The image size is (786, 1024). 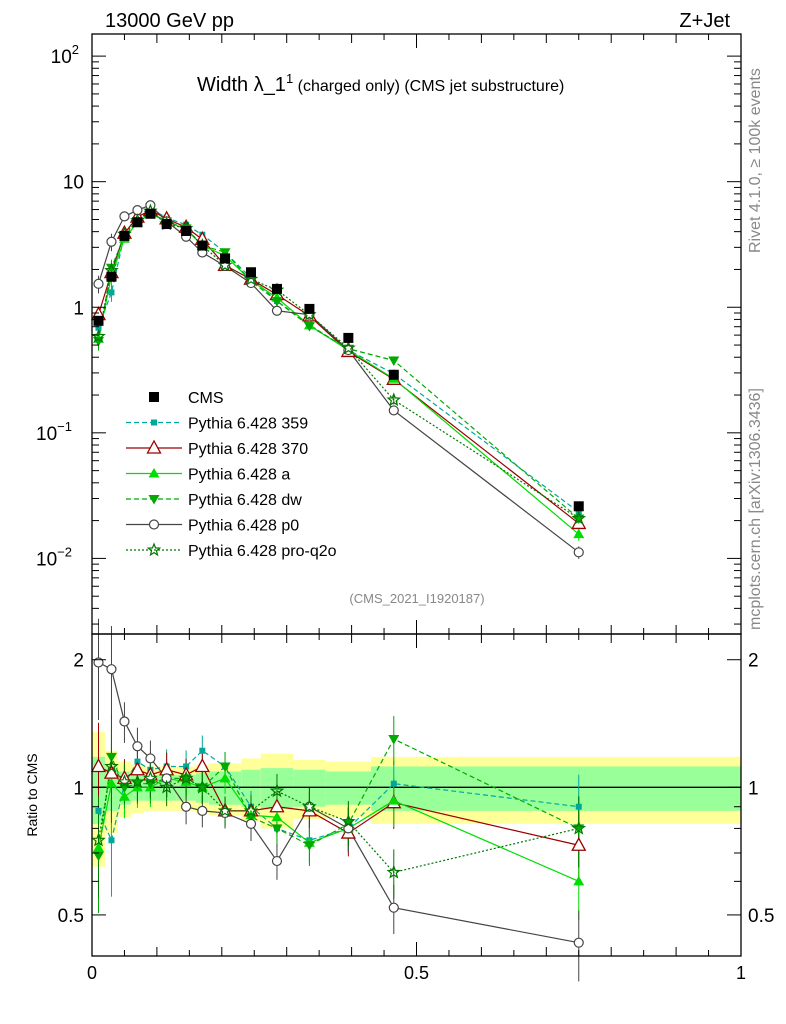 What do you see at coordinates (741, 973) in the screenshot?
I see `x-tick-label: 1` at bounding box center [741, 973].